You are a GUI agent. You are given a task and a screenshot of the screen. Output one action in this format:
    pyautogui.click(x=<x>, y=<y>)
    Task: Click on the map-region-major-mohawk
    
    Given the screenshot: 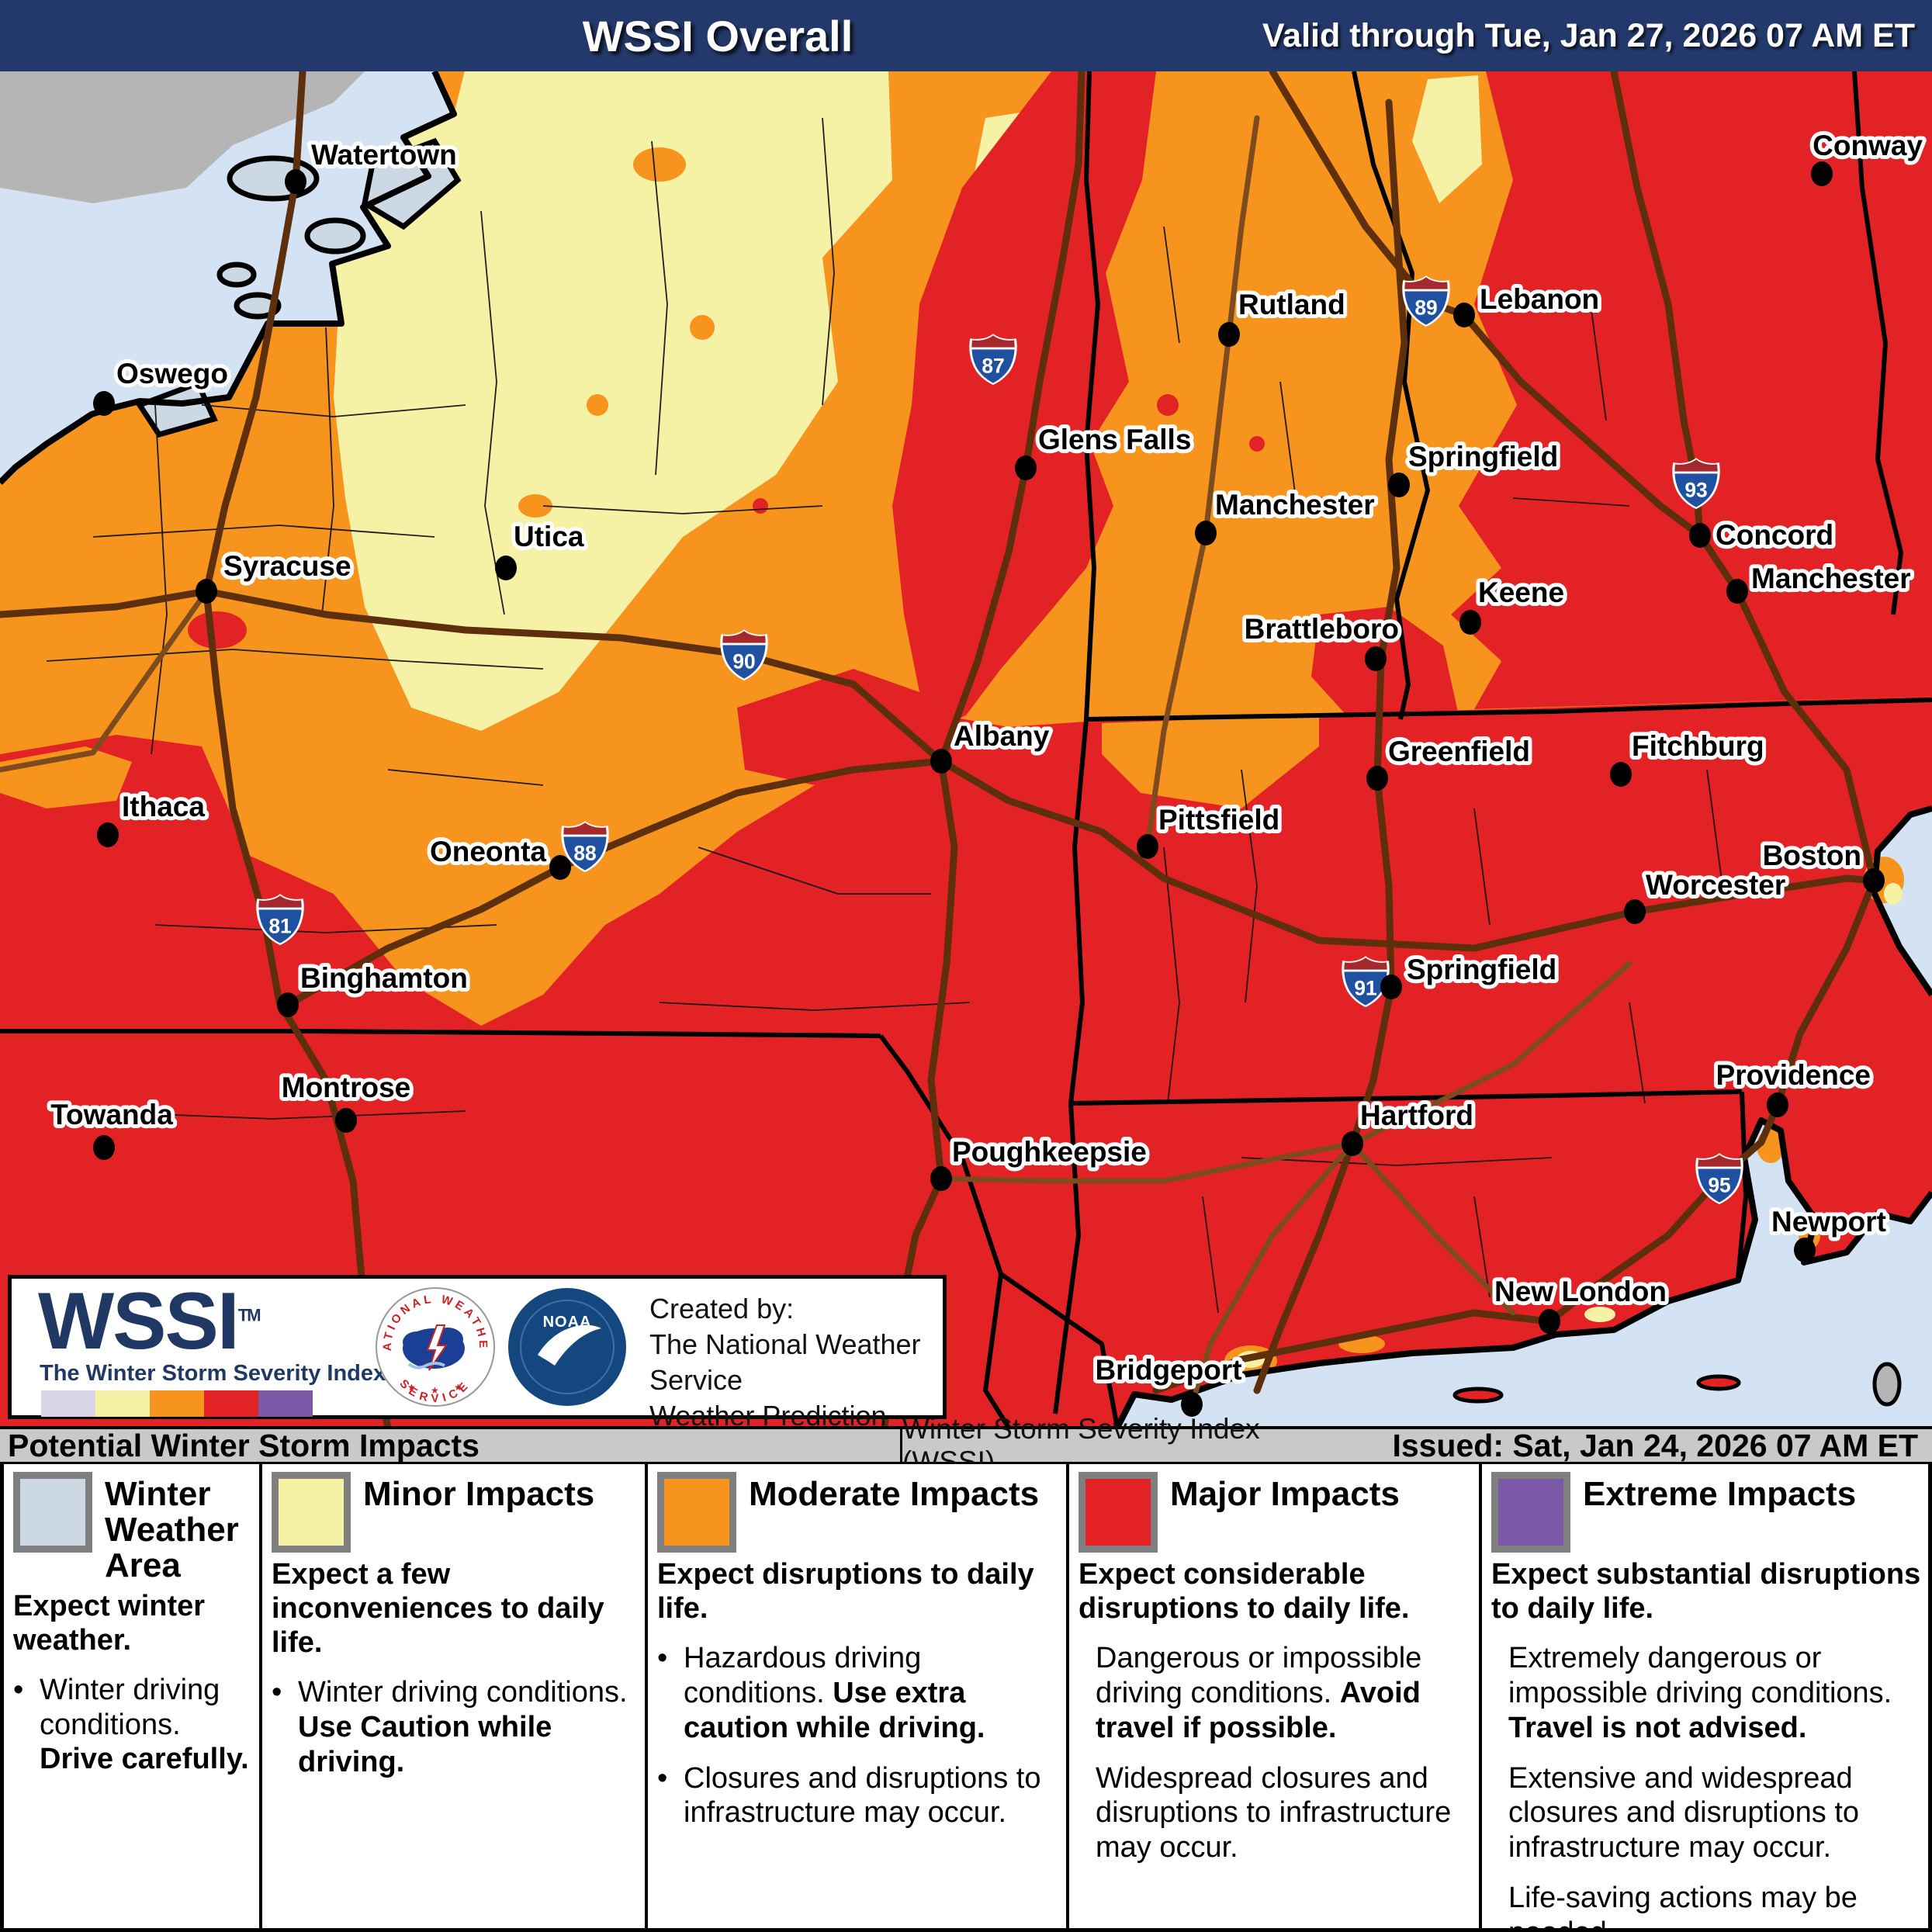 What is the action you would take?
    pyautogui.click(x=851, y=727)
    